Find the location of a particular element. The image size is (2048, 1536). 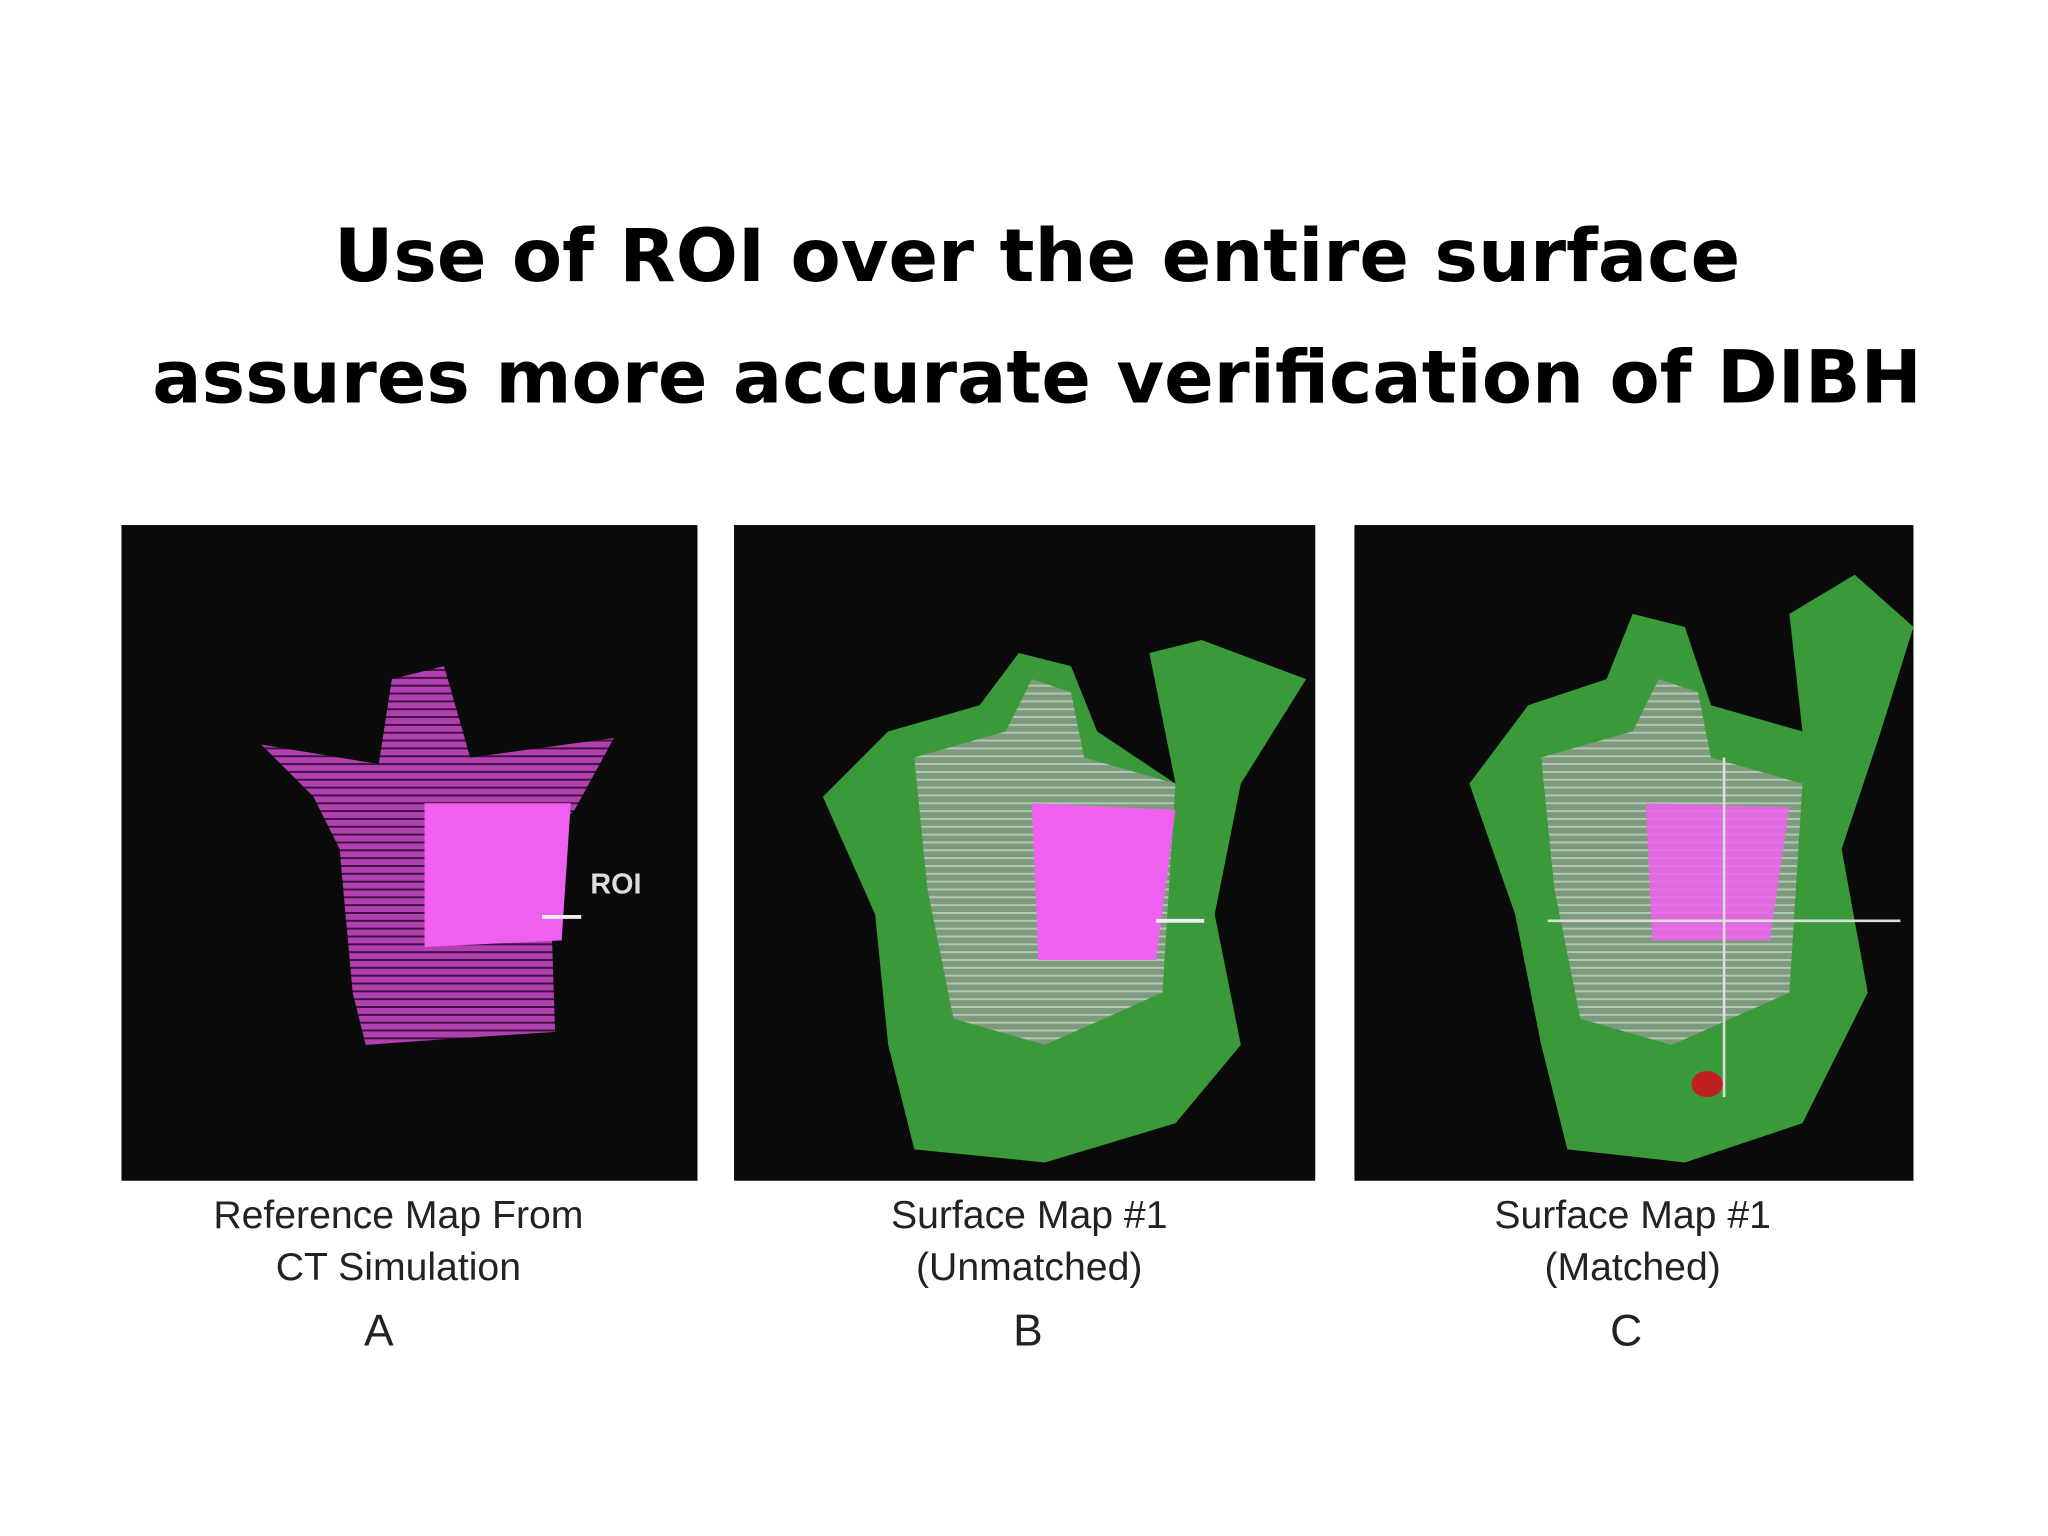

panel-letter: C is located at coordinates (1626, 1330).